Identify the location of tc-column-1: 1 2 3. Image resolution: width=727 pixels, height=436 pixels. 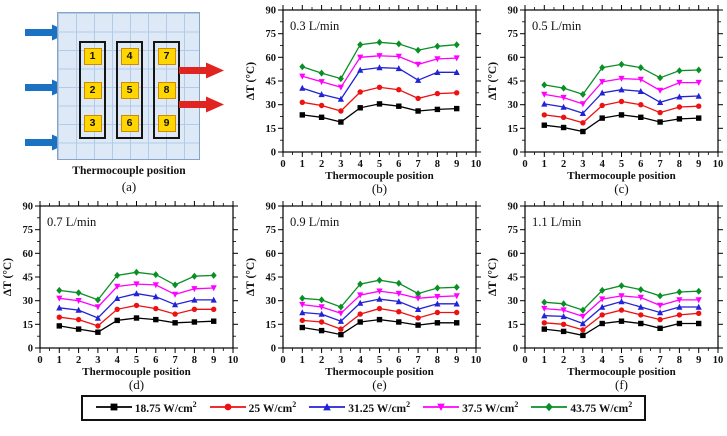
(92, 90).